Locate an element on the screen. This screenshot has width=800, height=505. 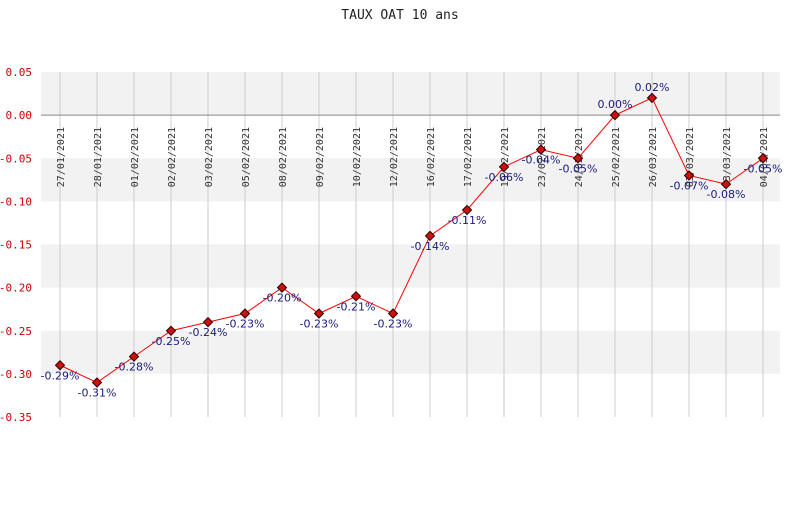
data-value-label: -0.06% is located at coordinates (504, 177).